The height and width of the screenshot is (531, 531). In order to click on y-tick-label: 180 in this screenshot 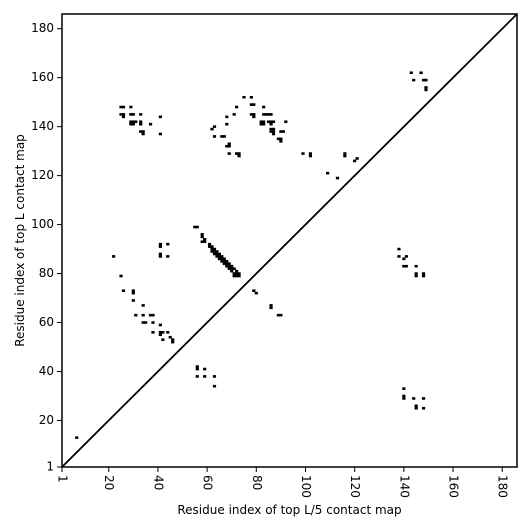, I will do `click(42, 28)`.